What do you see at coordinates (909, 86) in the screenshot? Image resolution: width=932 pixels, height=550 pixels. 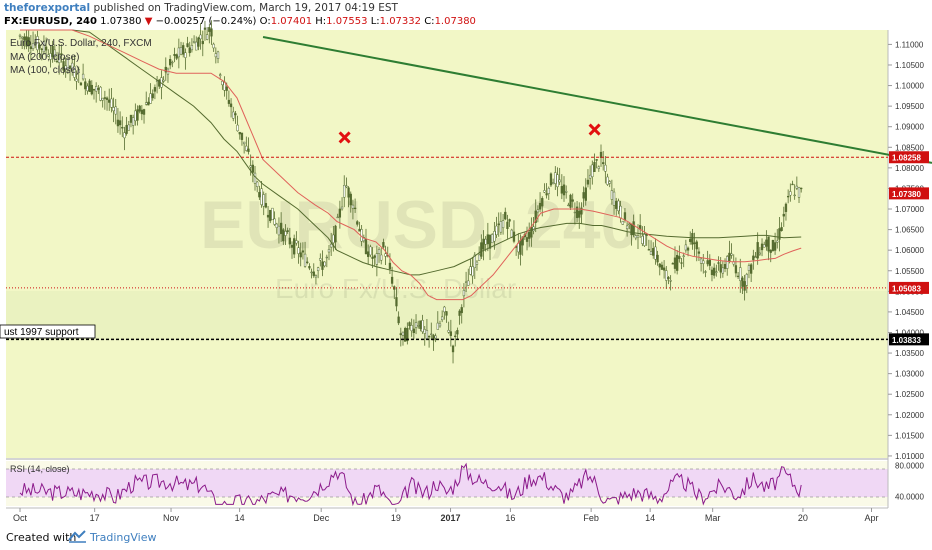 I see `y-tick-label: 1.10000` at bounding box center [909, 86].